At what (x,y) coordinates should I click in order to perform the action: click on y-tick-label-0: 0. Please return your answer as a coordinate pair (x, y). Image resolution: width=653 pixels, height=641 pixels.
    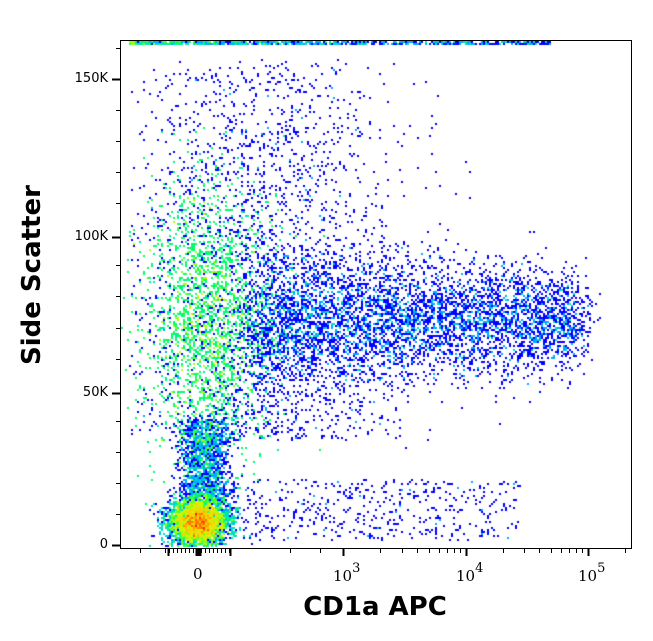
    Looking at the image, I should click on (103, 544).